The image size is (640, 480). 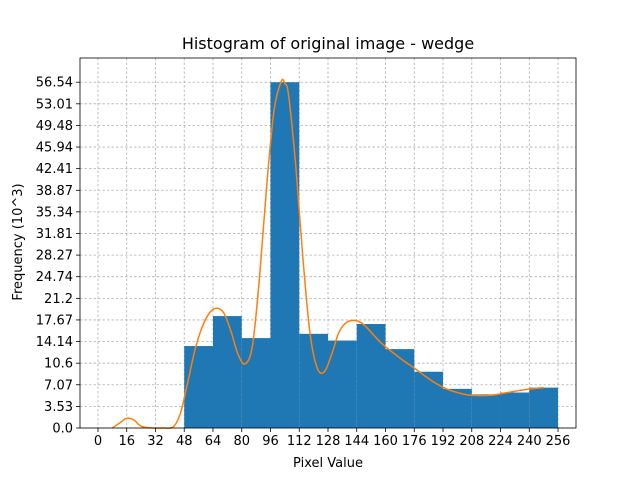 What do you see at coordinates (54, 256) in the screenshot?
I see `y-tick-label: 28.27` at bounding box center [54, 256].